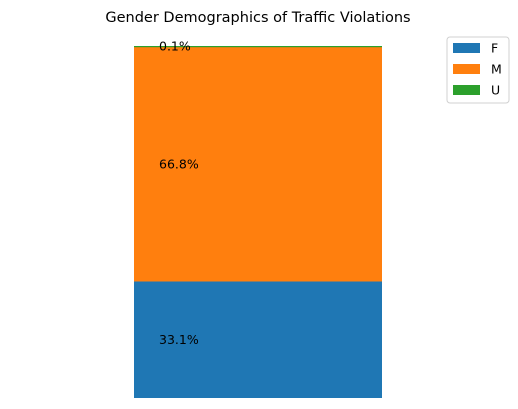 The image size is (518, 409). I want to click on bar-segment-u, so click(258, 47).